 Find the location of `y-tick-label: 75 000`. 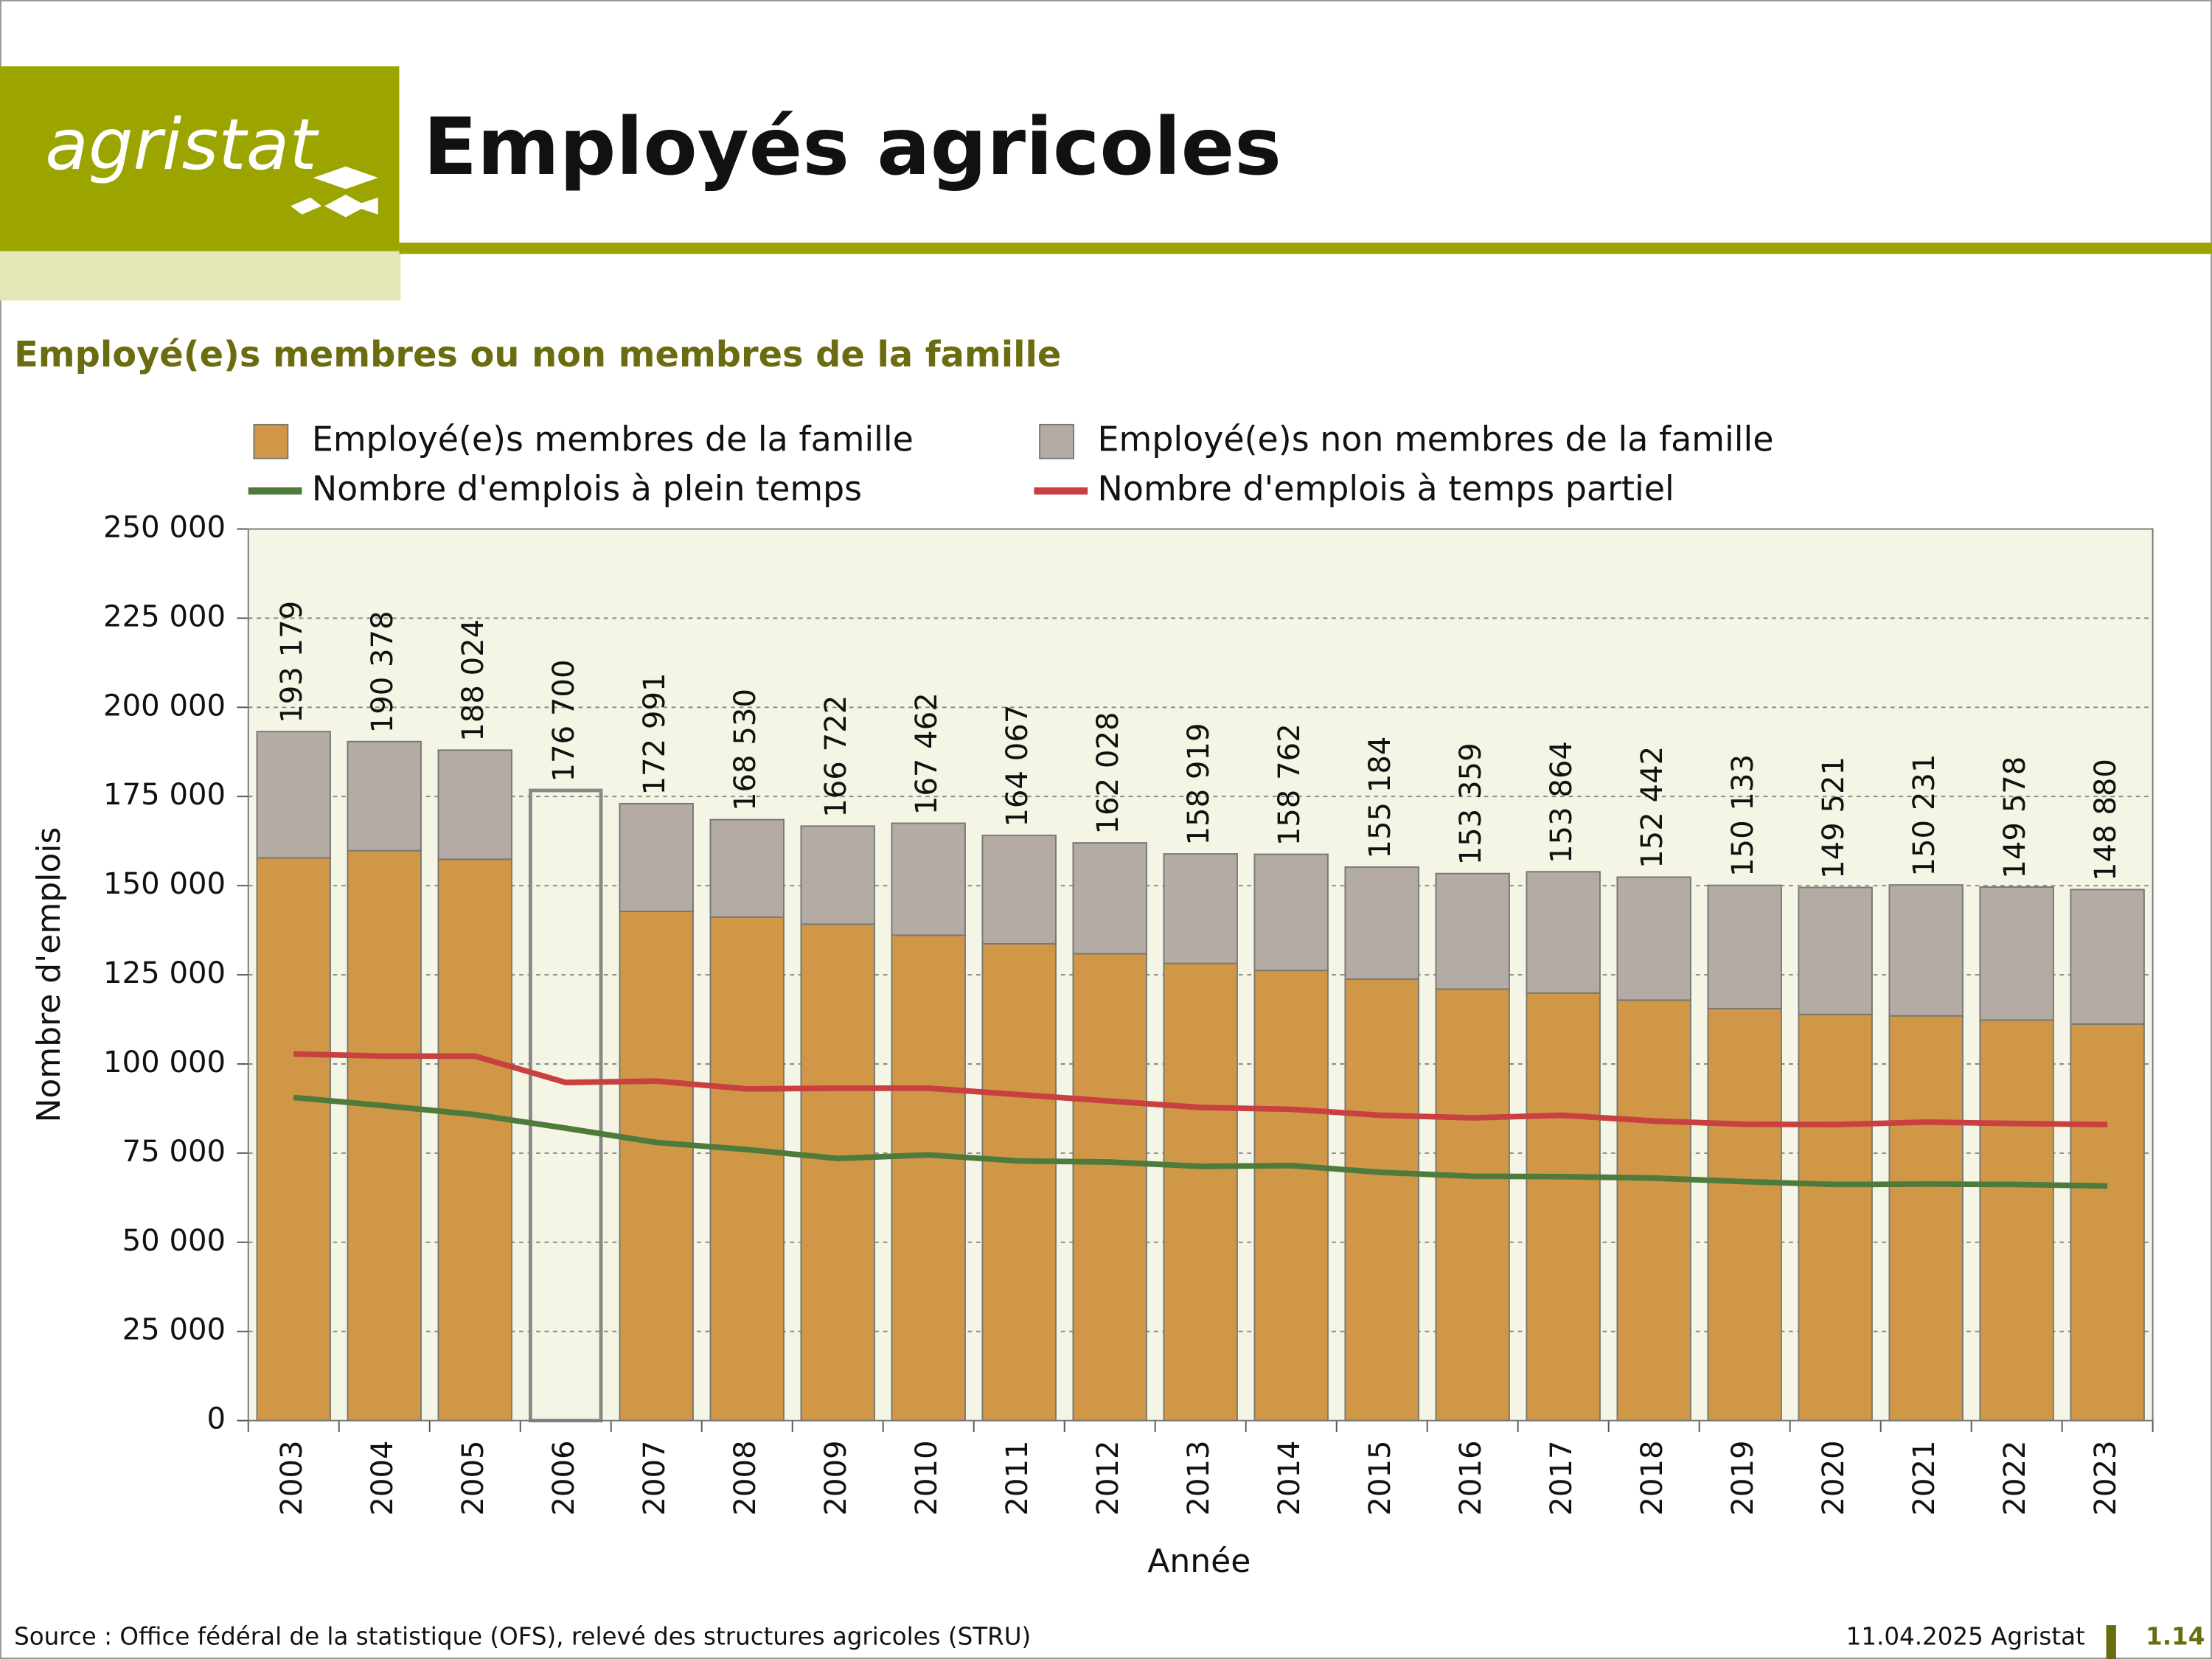

y-tick-label: 75 000 is located at coordinates (174, 1152).